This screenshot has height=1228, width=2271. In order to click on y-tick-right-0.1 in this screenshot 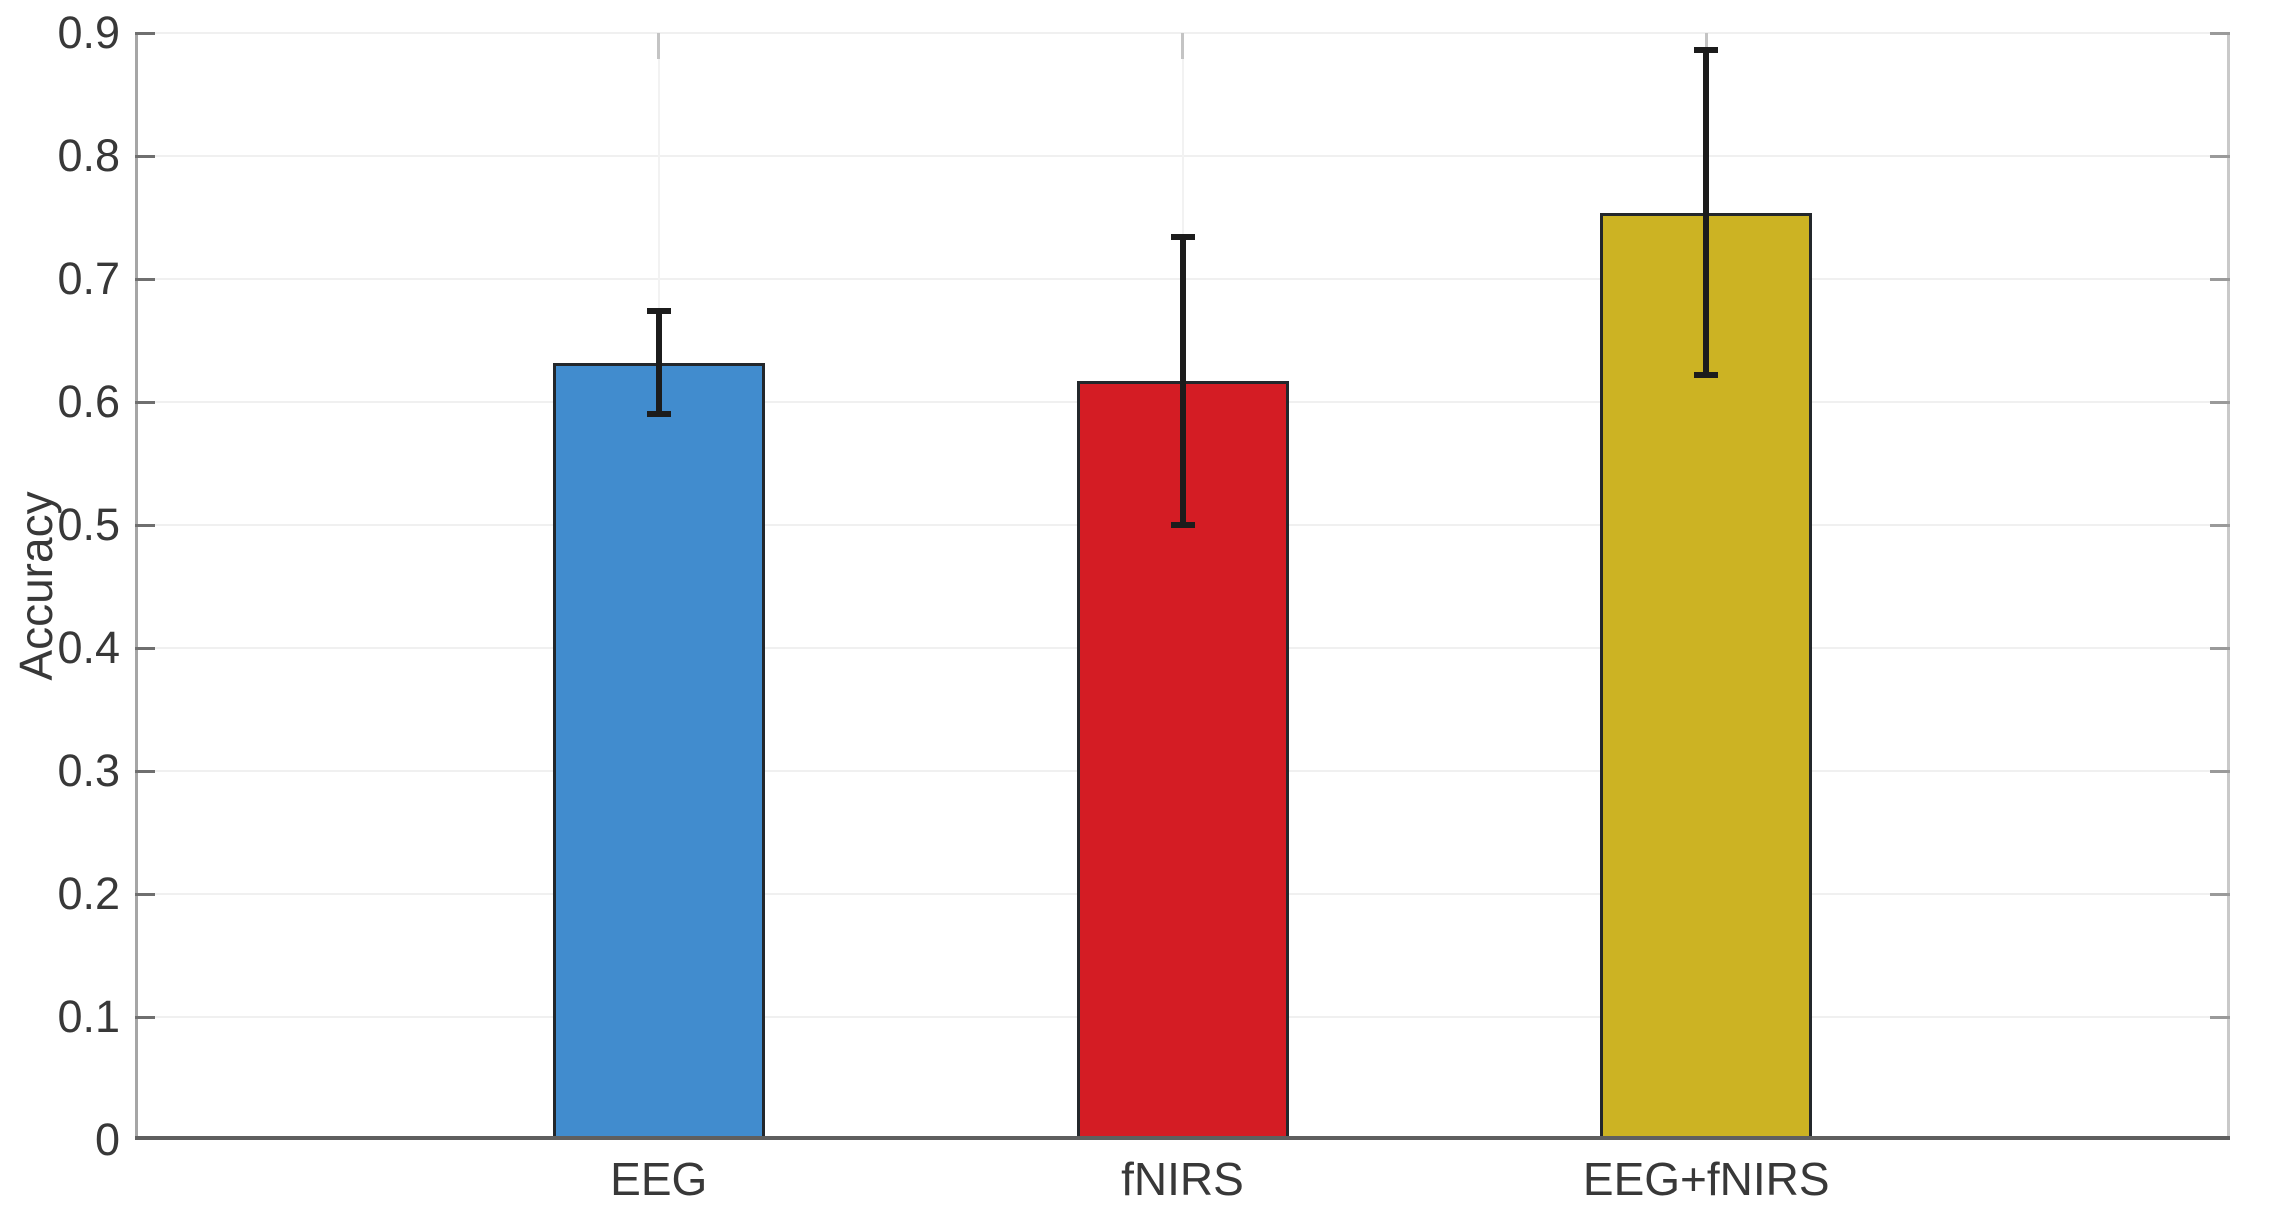, I will do `click(2220, 1017)`.